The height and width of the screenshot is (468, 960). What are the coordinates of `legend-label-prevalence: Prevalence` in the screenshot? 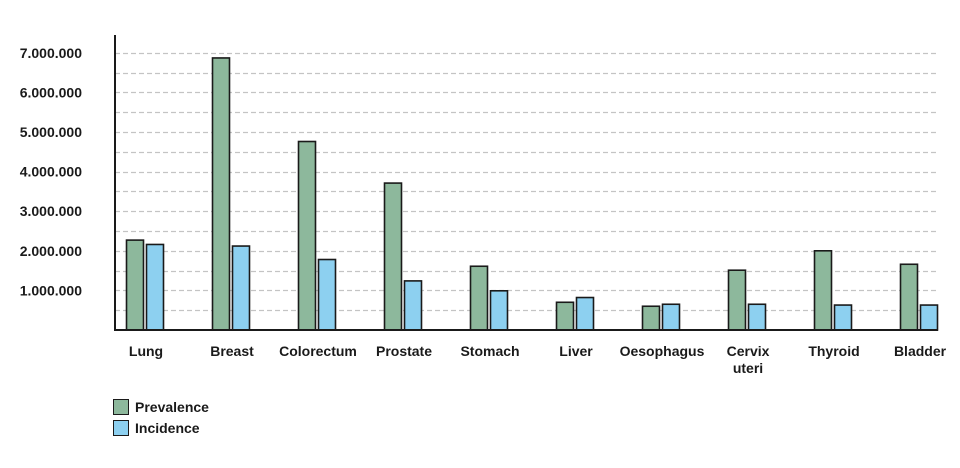 It's located at (172, 406).